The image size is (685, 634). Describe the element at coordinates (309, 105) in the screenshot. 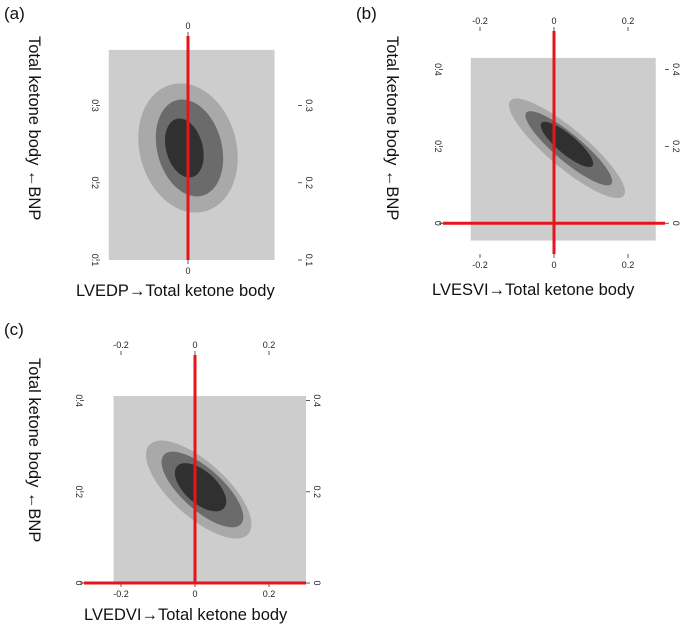

I see `panel-a-y-tick-label-right: 0.3` at that location.